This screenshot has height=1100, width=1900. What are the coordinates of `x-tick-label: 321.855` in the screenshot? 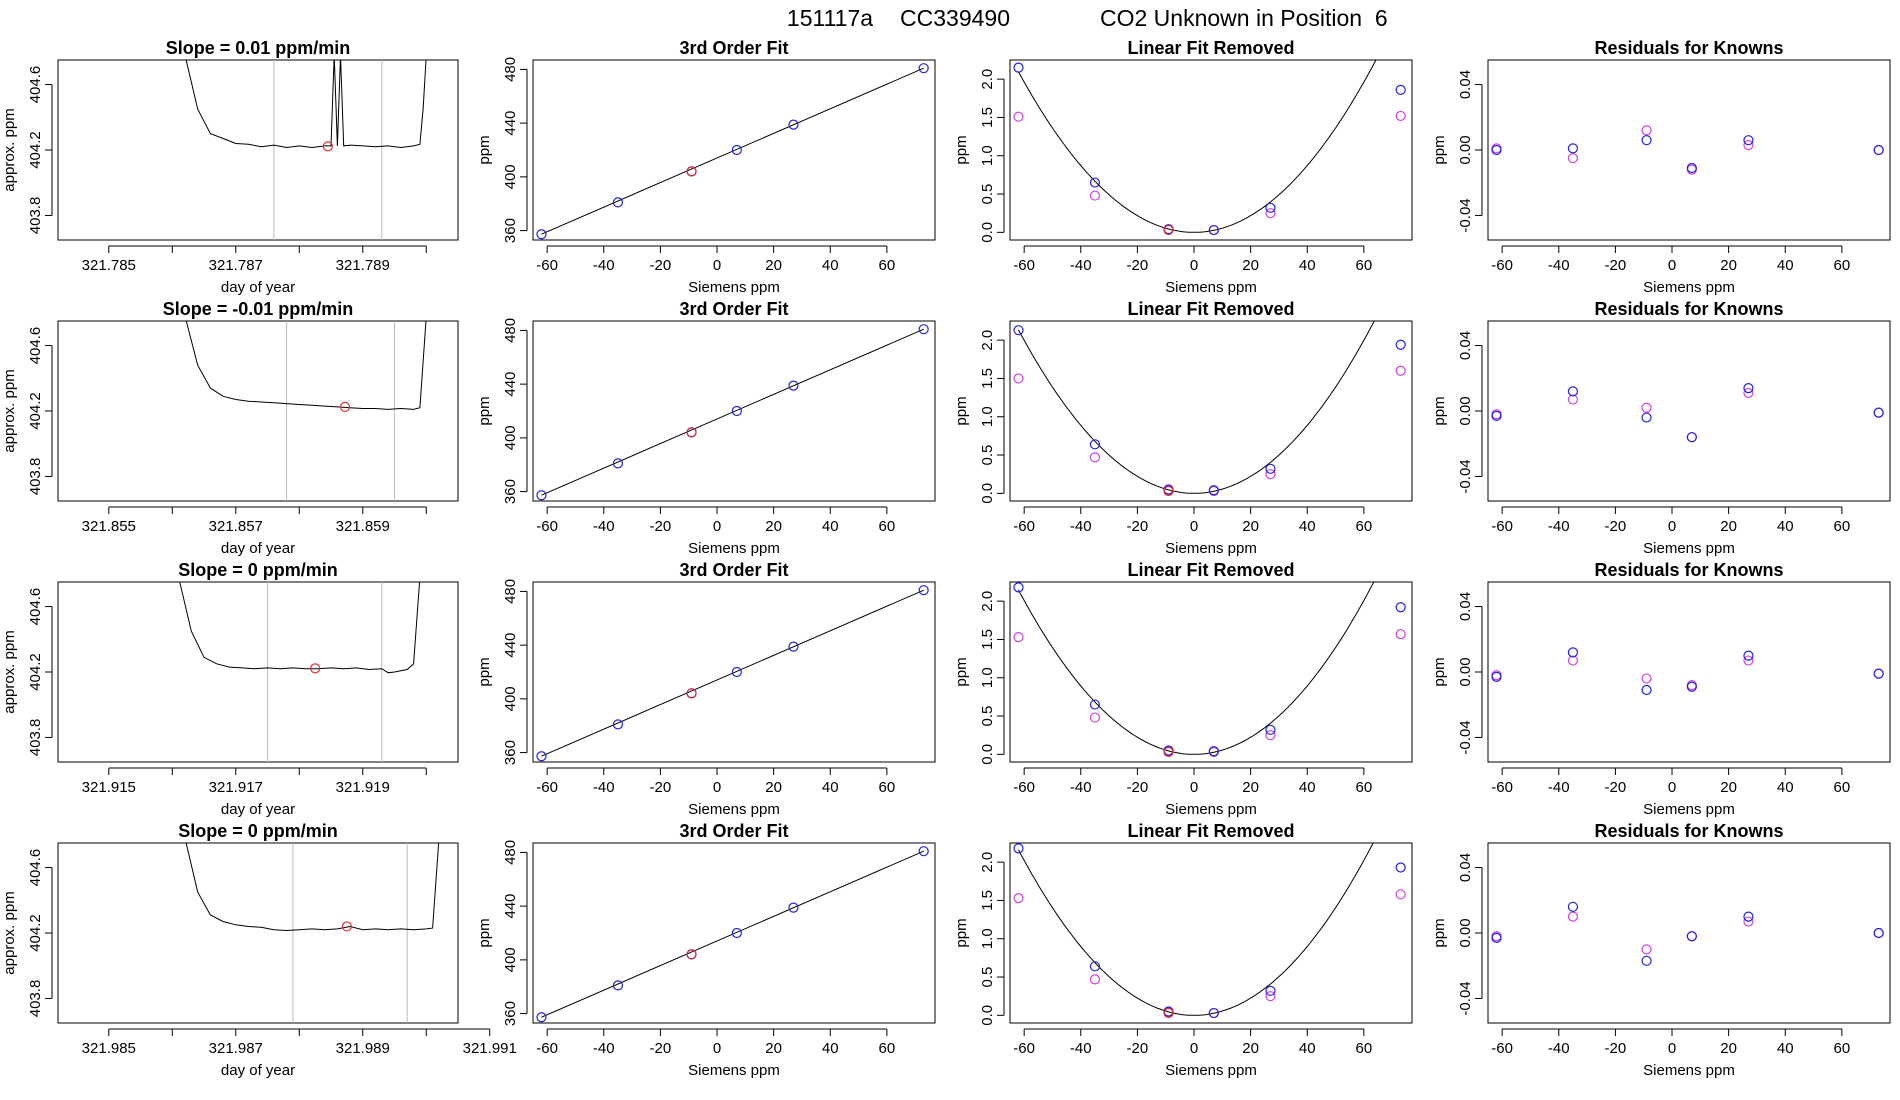 It's located at (109, 526).